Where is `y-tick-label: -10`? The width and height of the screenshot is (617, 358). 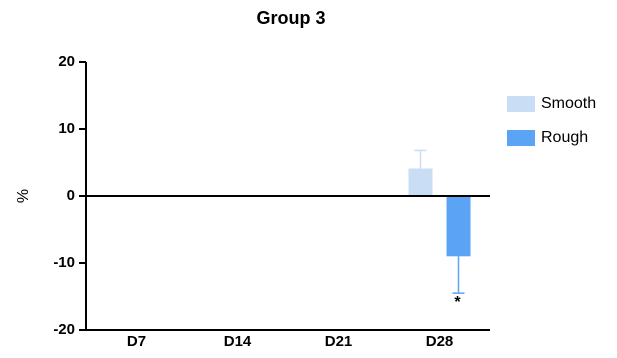
y-tick-label: -10 is located at coordinates (64, 262).